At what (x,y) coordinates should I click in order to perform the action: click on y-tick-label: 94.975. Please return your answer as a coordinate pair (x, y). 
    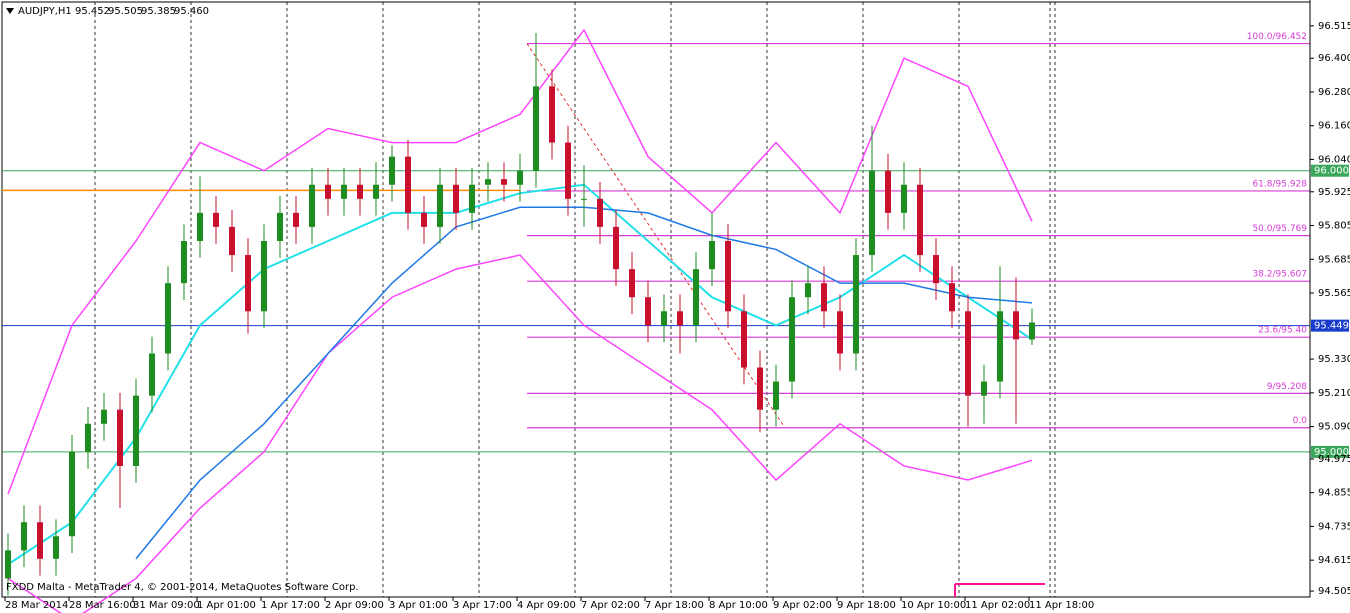
    Looking at the image, I should click on (1334, 459).